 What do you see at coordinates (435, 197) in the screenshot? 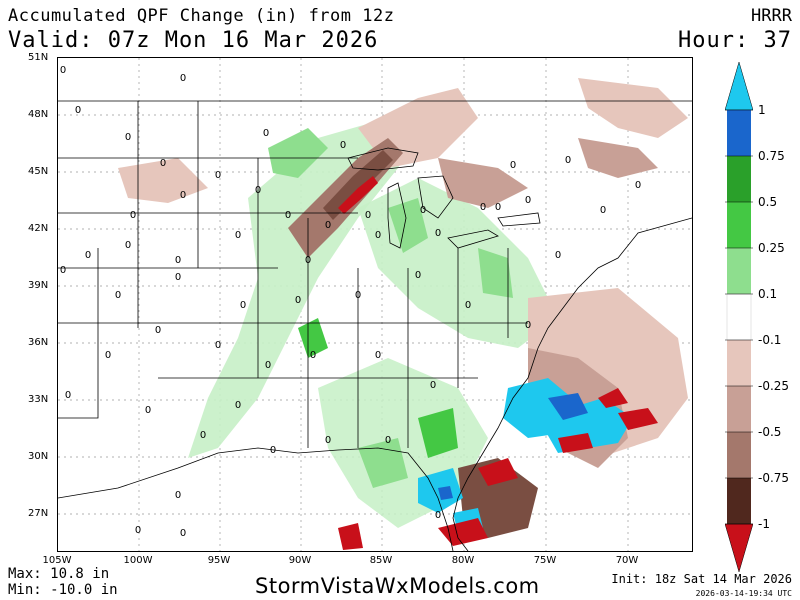
I see `lake-huron` at bounding box center [435, 197].